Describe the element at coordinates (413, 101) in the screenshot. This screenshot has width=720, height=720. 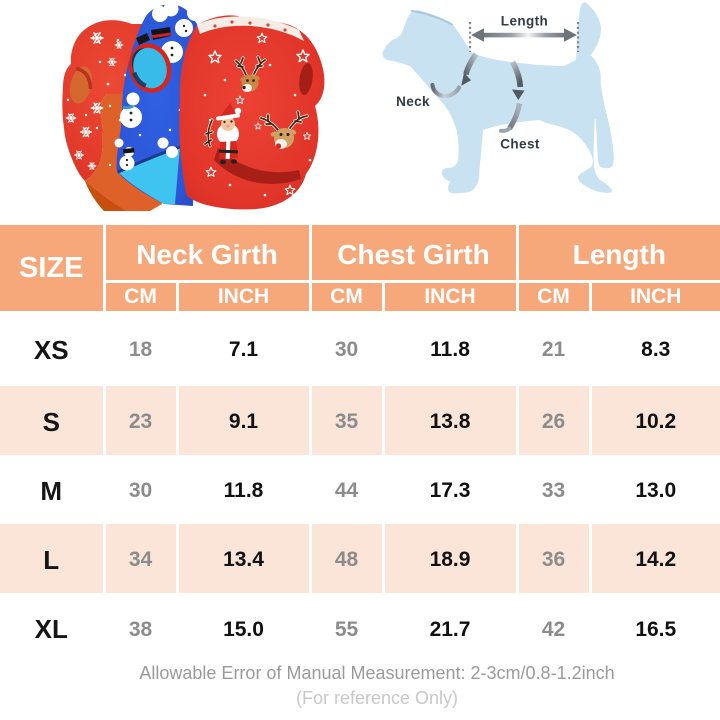
I see `svg-text: Neck` at that location.